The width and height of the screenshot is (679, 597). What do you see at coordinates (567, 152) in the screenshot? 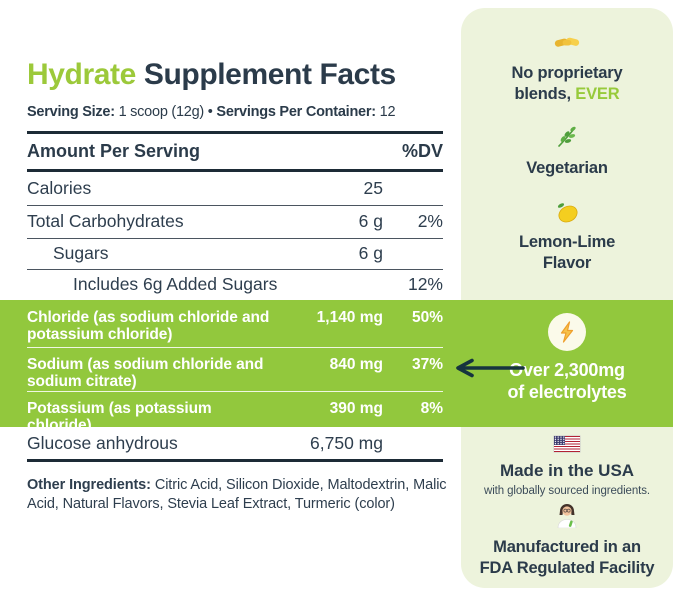
I see `benefit-vegetarian: Vegetarian` at bounding box center [567, 152].